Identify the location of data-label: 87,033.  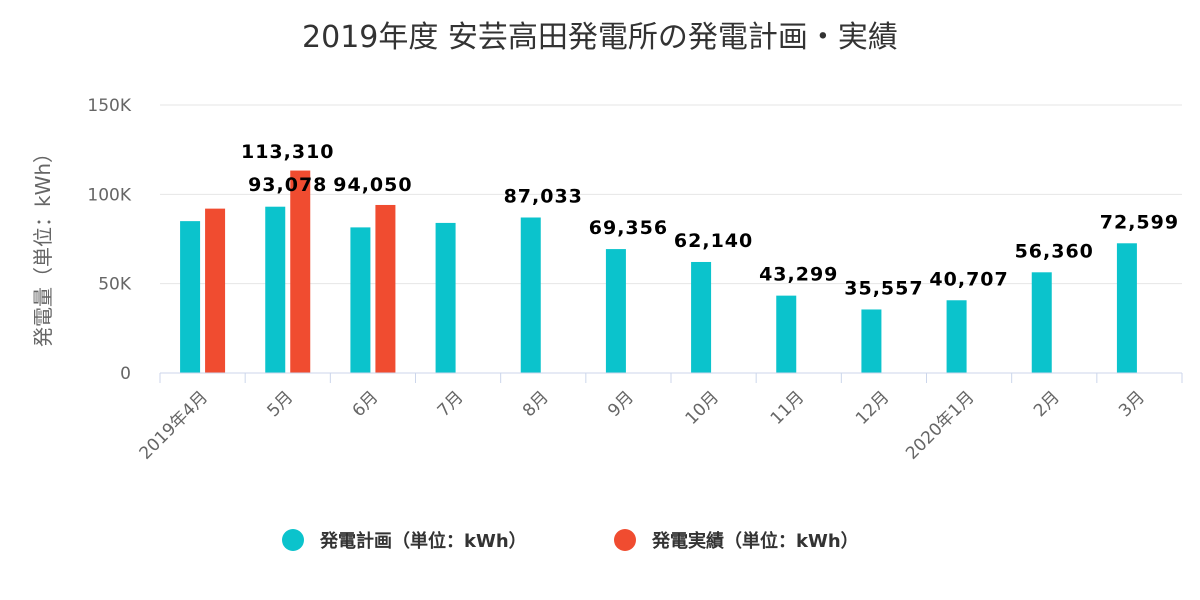
(543, 197).